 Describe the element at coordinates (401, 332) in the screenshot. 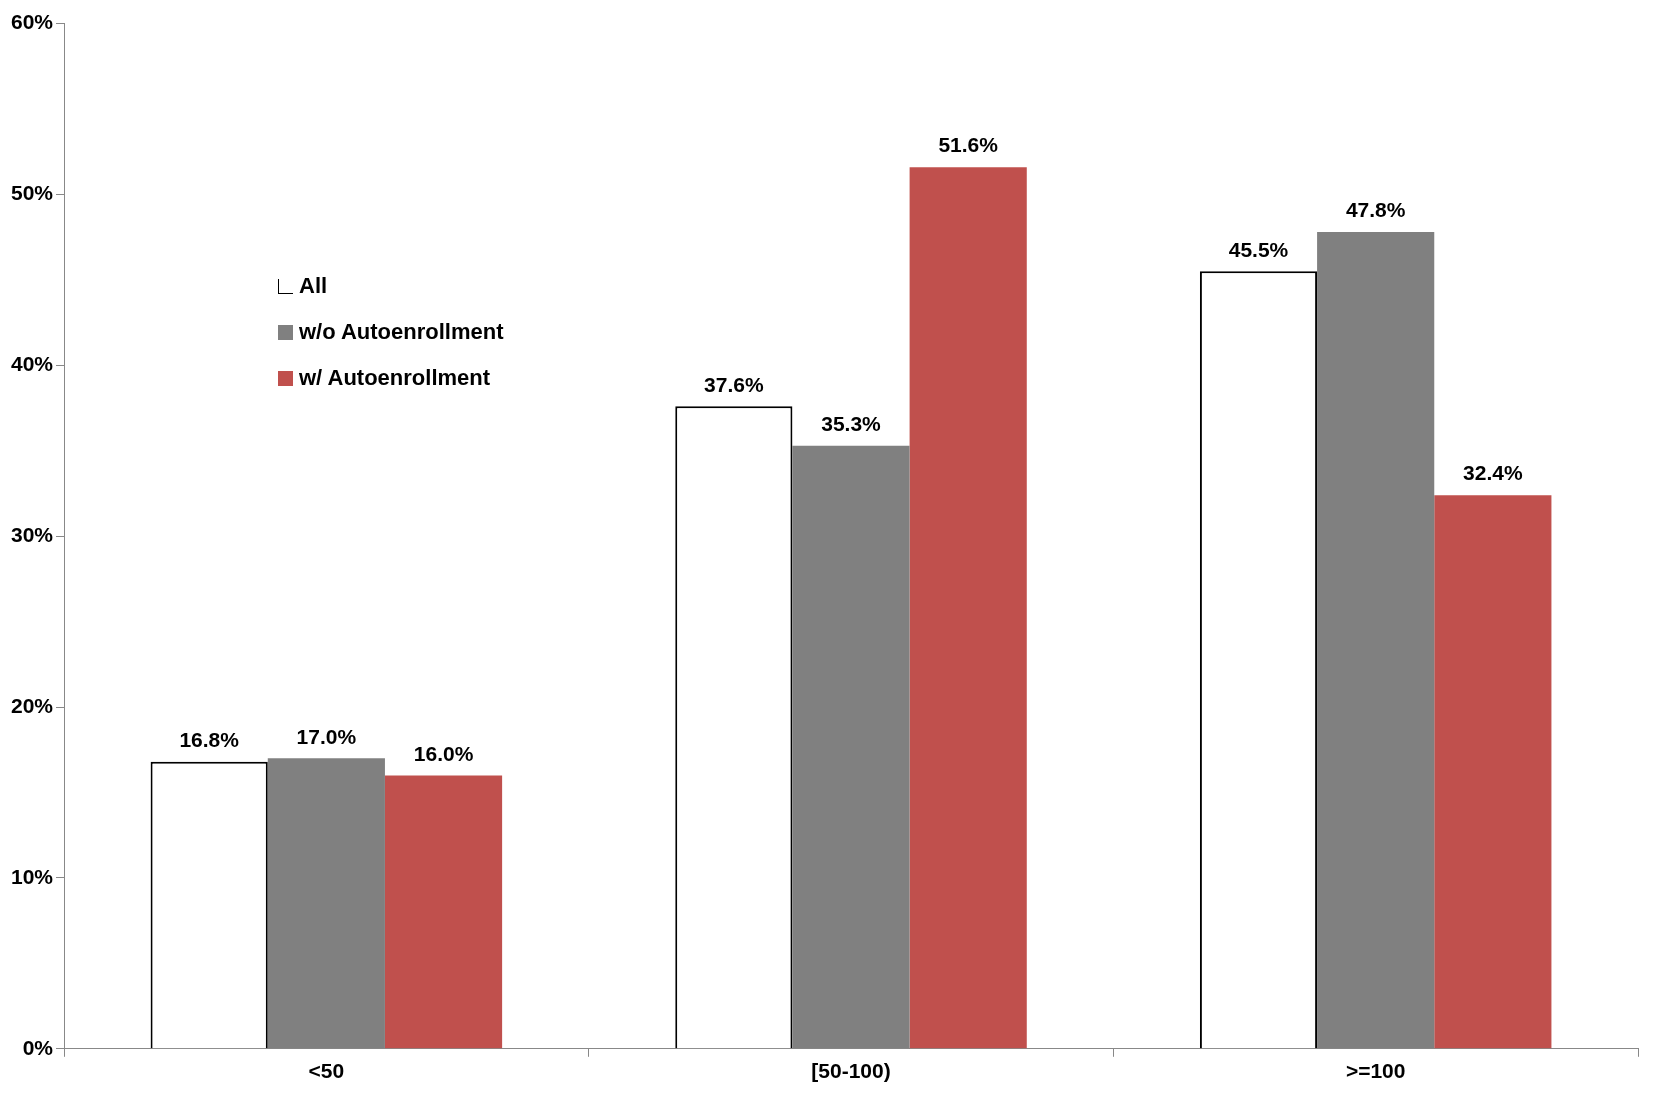

I see `legend-label: w/o Autoenrollment` at that location.